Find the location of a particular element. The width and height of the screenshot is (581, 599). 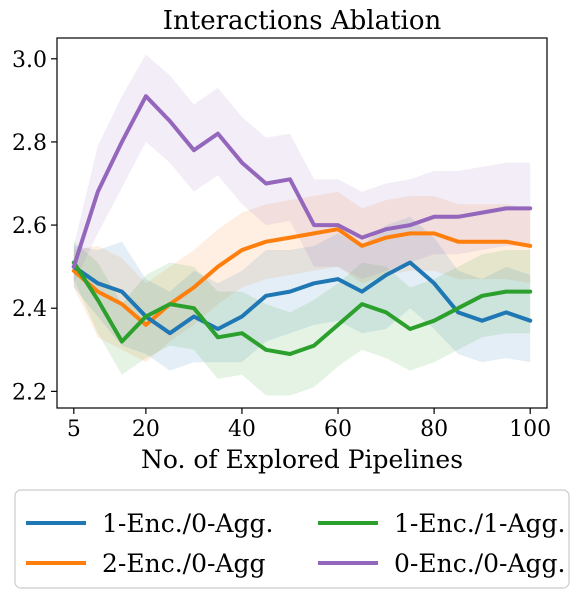

chart-title: Interactions Ablation is located at coordinates (302, 21).